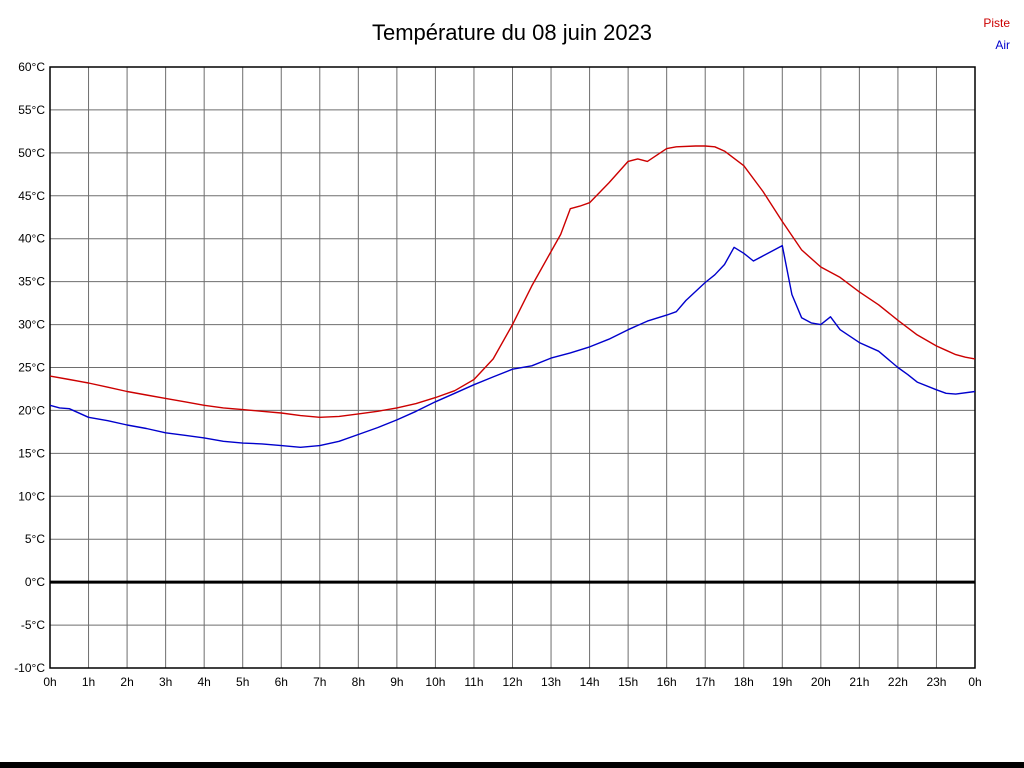 The width and height of the screenshot is (1024, 768). I want to click on chart-legend: Piste Air, so click(996, 34).